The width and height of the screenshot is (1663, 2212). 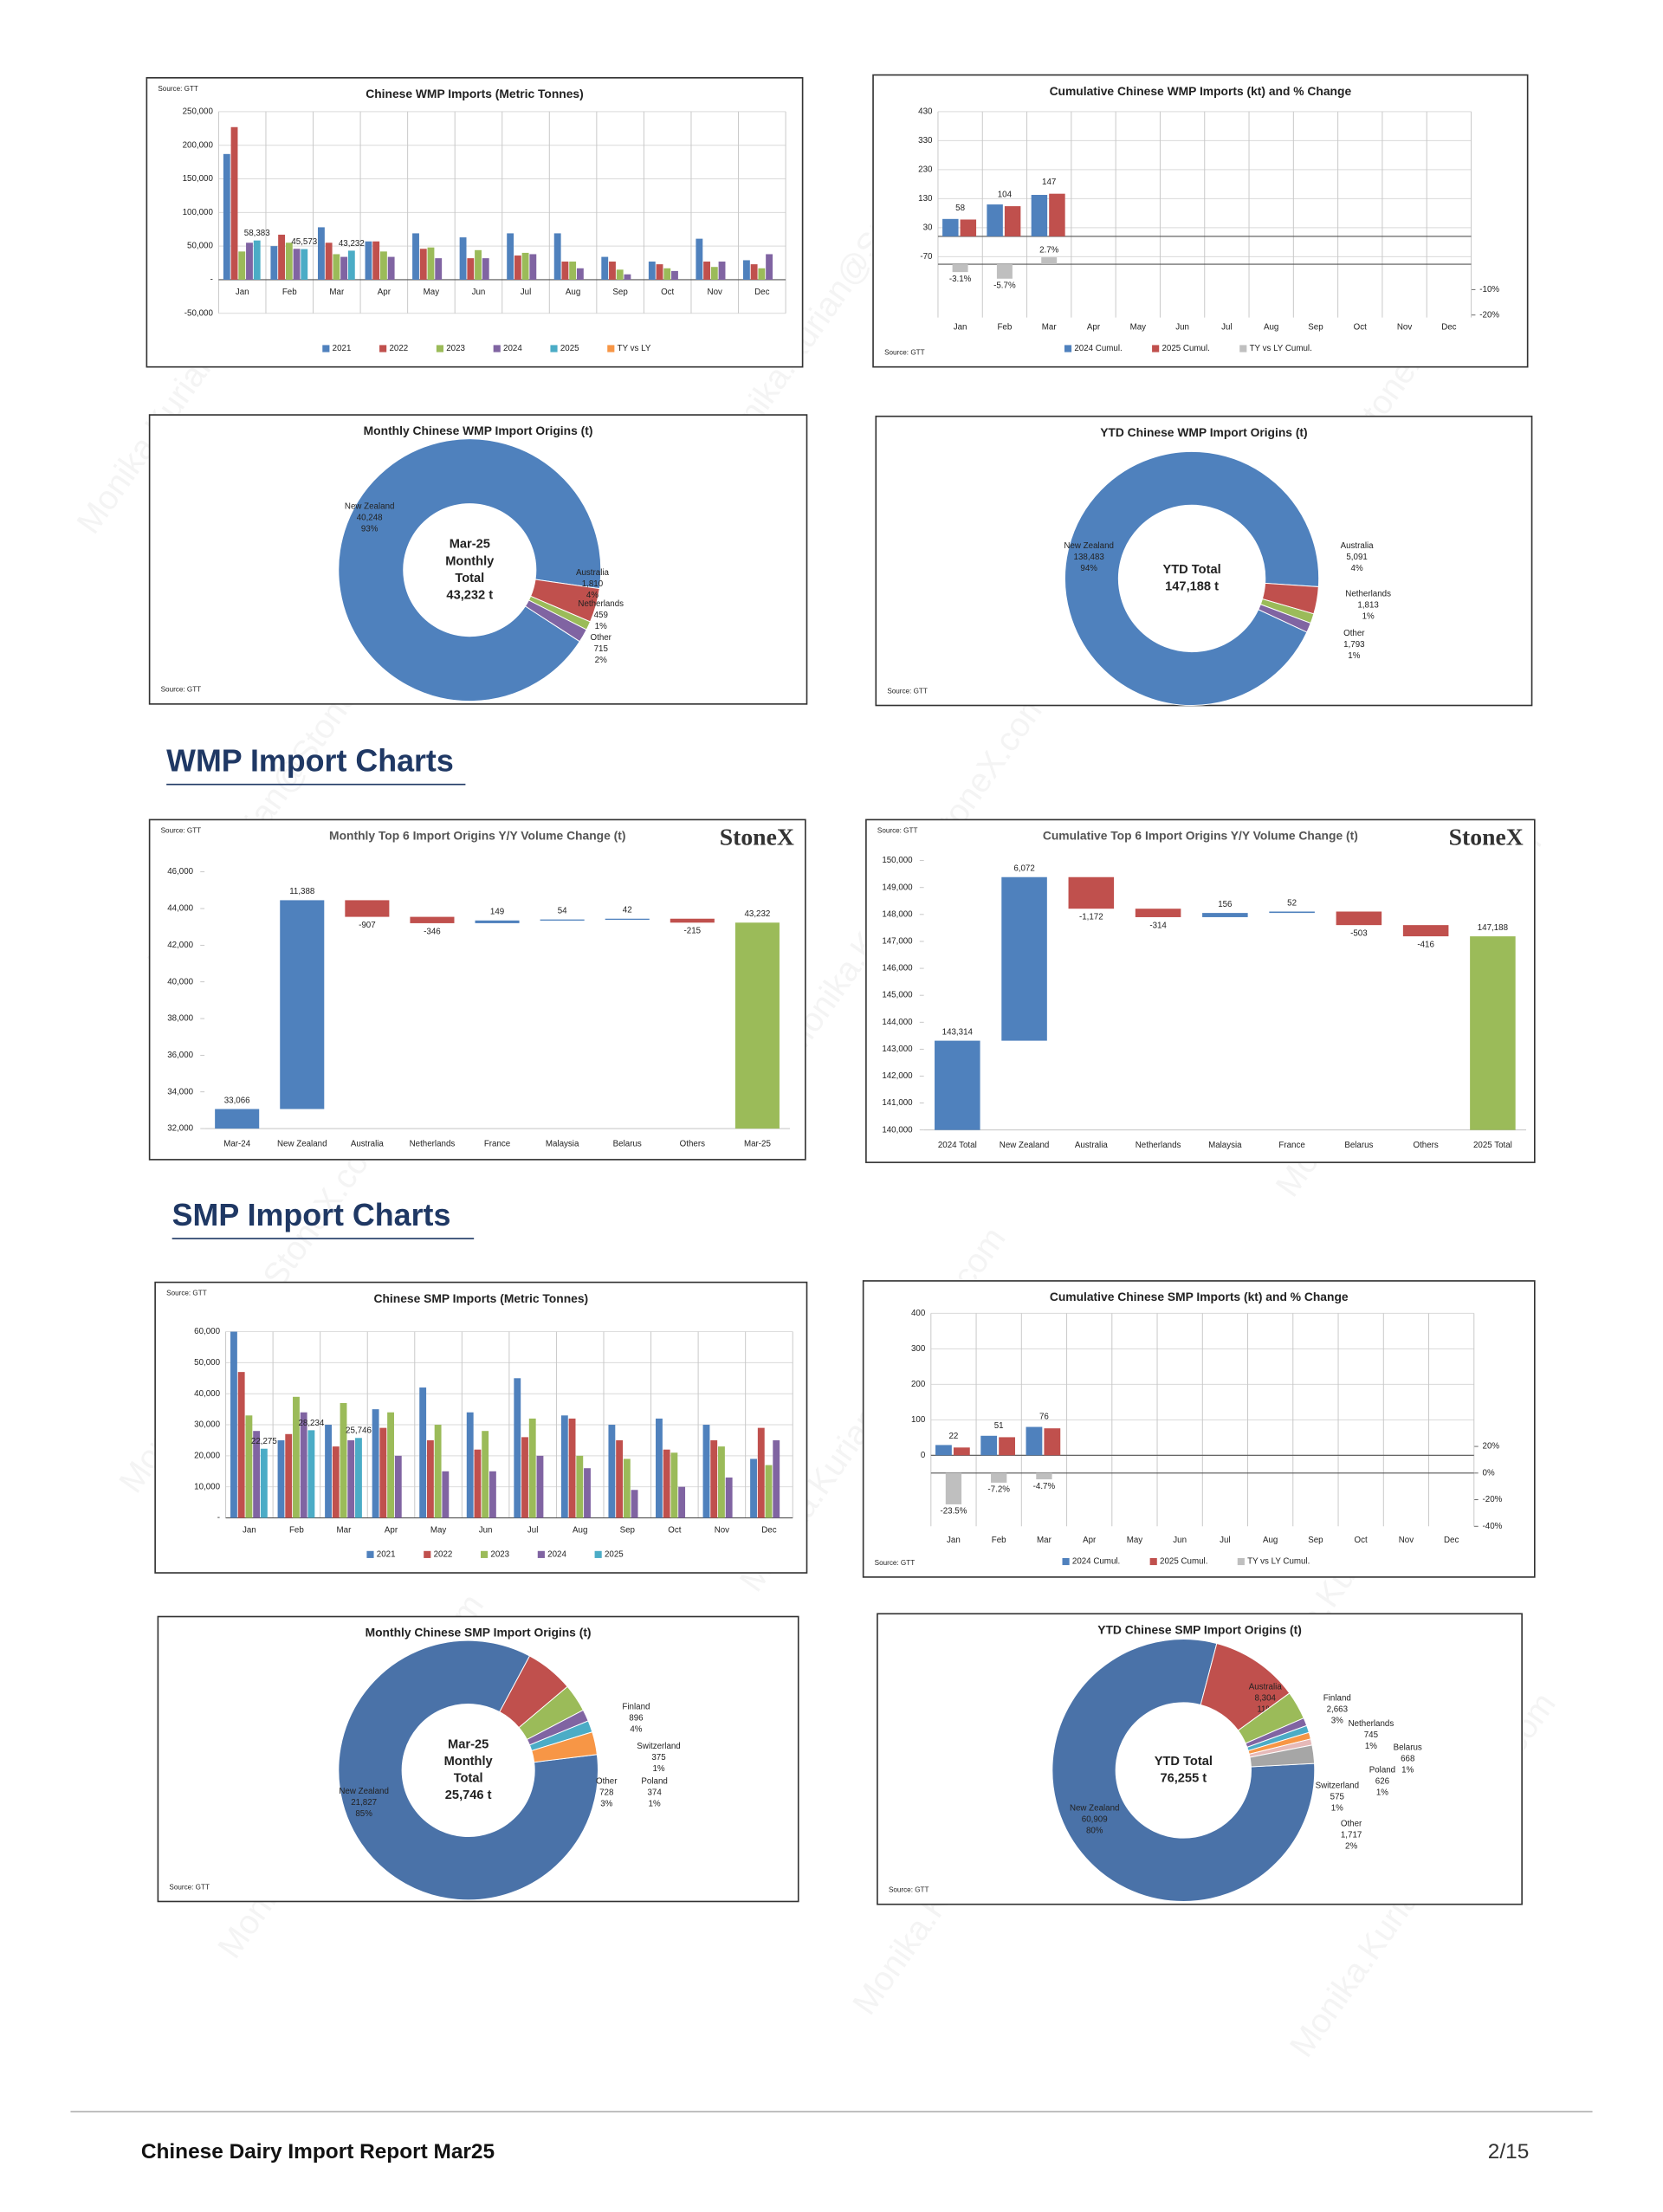 I want to click on legend-label: TY vs LY Cumul., so click(x=1278, y=1562).